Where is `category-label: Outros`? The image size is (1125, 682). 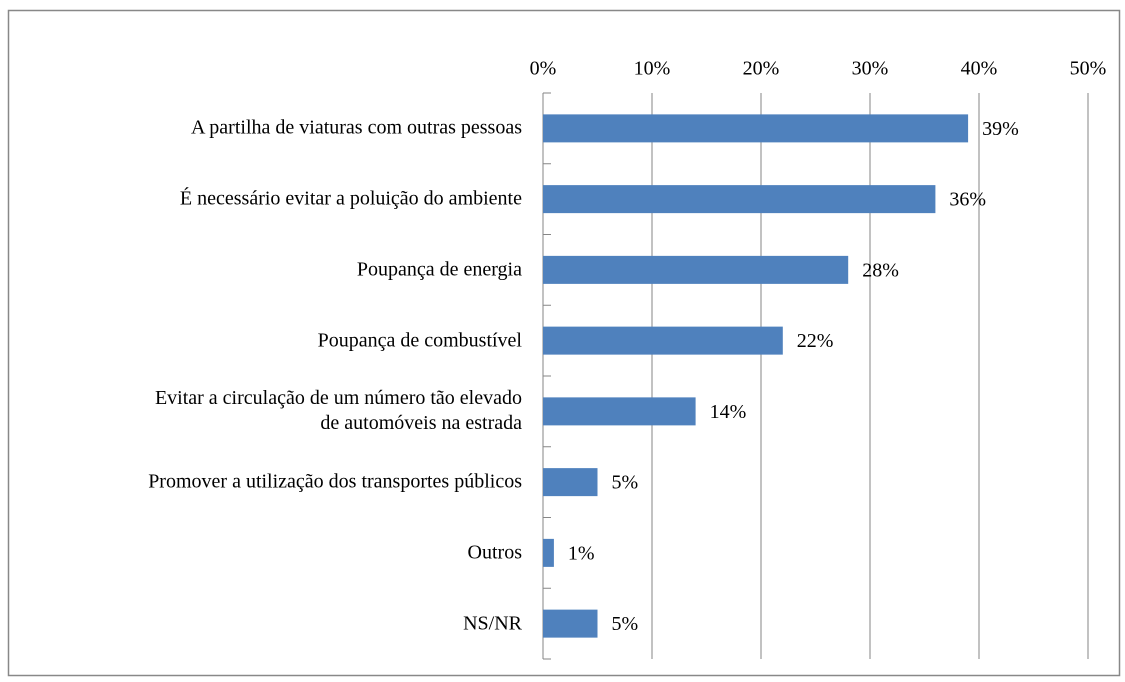
category-label: Outros is located at coordinates (494, 552).